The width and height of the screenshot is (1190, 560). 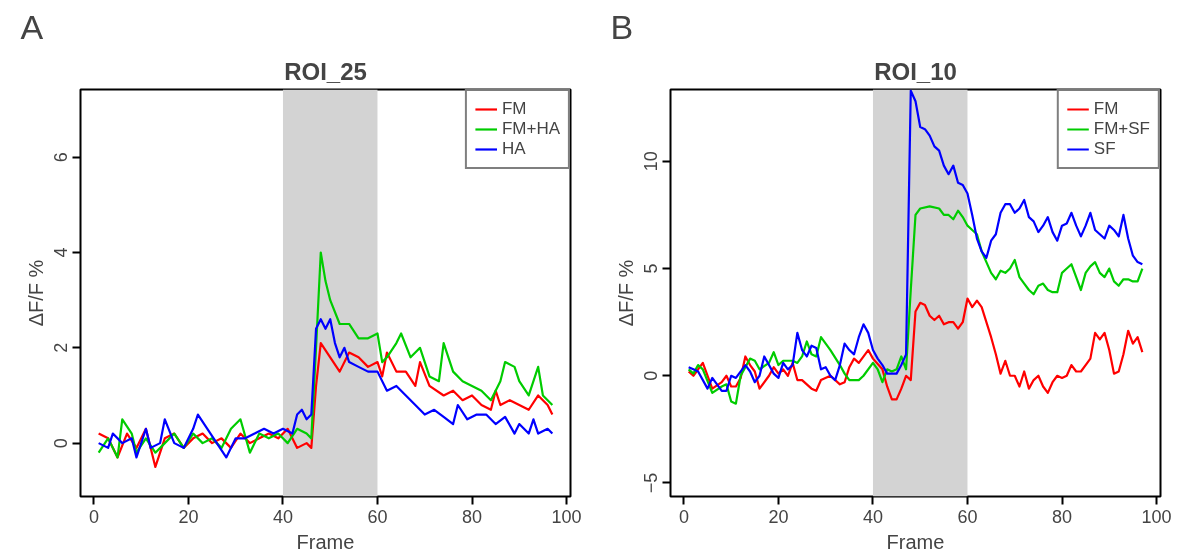 What do you see at coordinates (61, 157) in the screenshot?
I see `y-tick-label: 6` at bounding box center [61, 157].